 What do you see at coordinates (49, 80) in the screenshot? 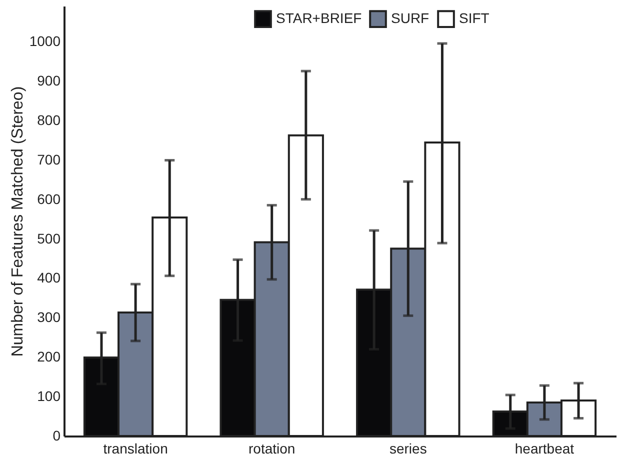
I see `y-tick-label: 900` at bounding box center [49, 80].